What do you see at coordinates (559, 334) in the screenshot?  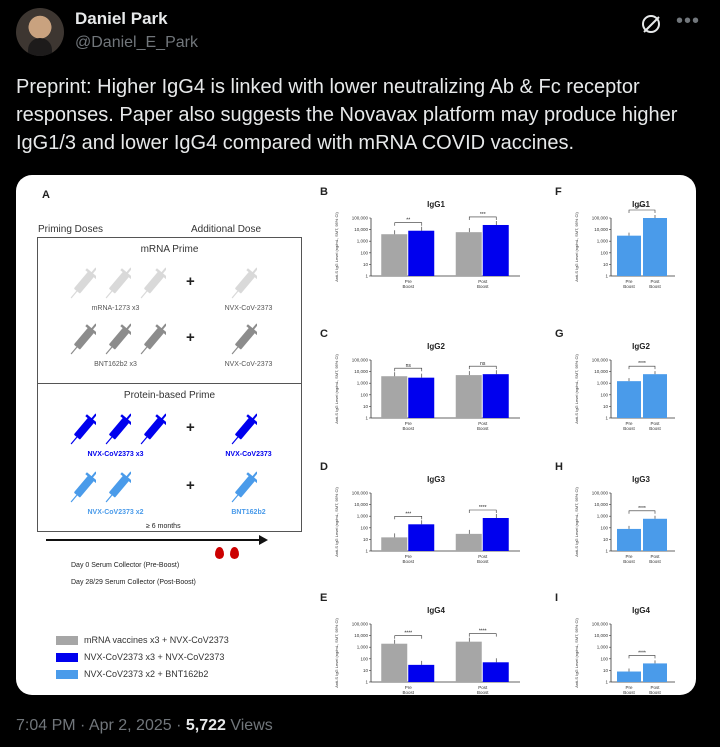 I see `panel-letter: G` at bounding box center [559, 334].